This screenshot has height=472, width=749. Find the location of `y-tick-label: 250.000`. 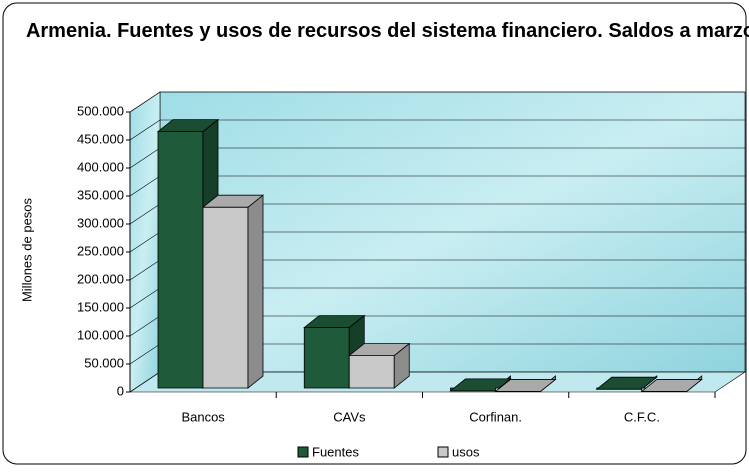

y-tick-label: 250.000 is located at coordinates (100, 250).